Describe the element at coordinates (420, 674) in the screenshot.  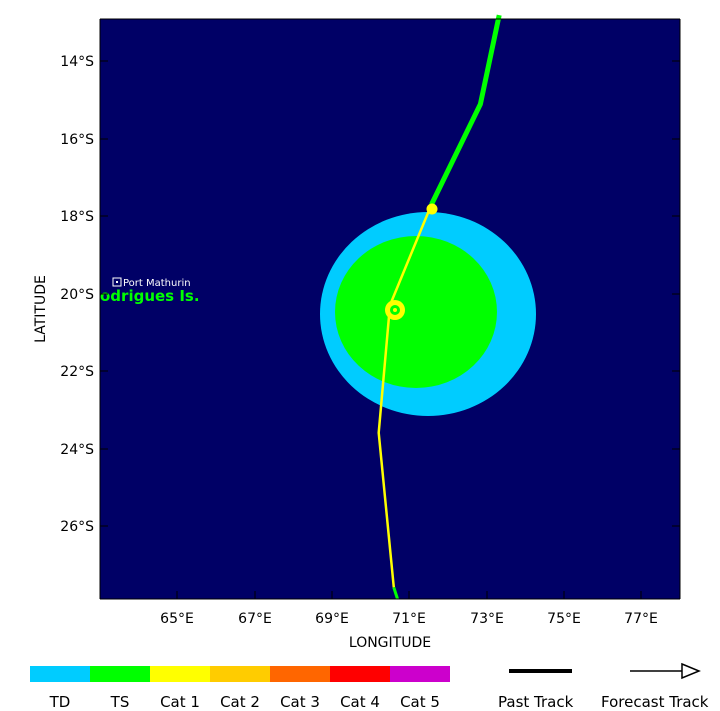
I see `legend-swatch-cat5` at that location.